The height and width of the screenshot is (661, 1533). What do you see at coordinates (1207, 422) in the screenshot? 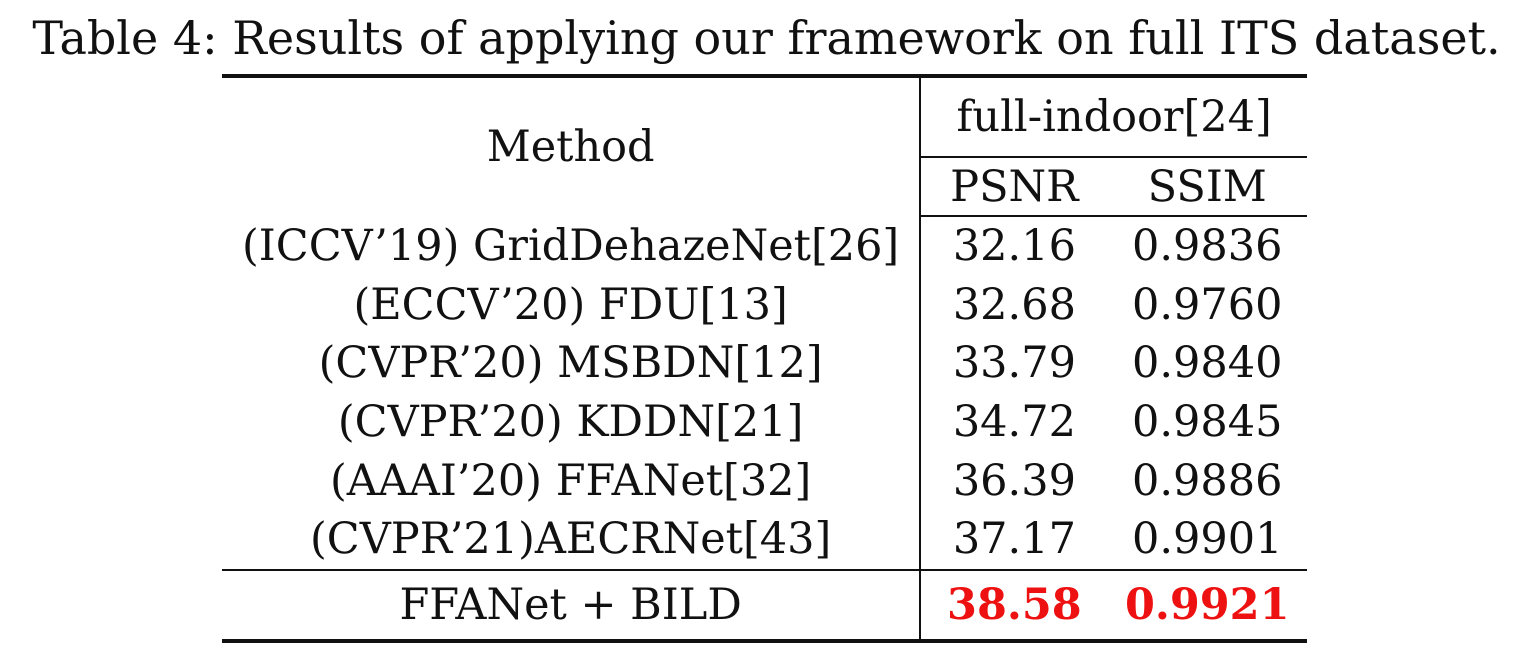
I see `ssim-cell: 0.9845` at bounding box center [1207, 422].